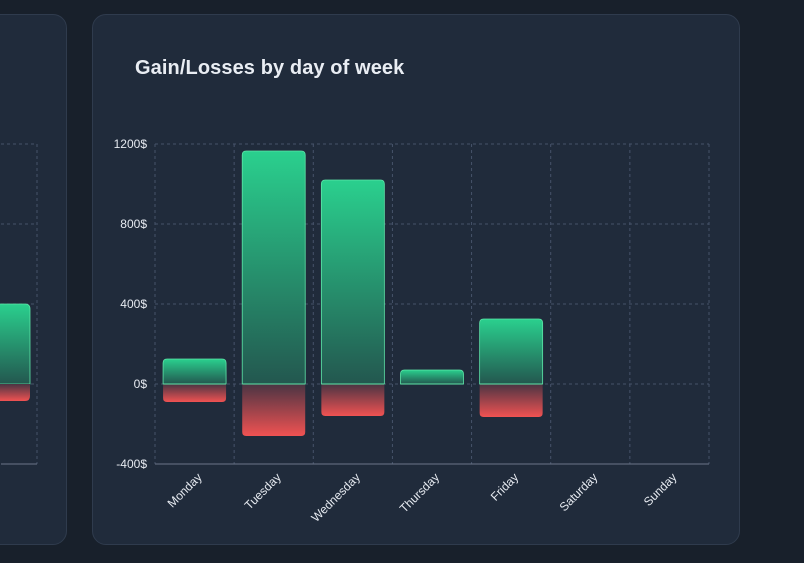  What do you see at coordinates (353, 400) in the screenshot?
I see `loss-bar-wednesday` at bounding box center [353, 400].